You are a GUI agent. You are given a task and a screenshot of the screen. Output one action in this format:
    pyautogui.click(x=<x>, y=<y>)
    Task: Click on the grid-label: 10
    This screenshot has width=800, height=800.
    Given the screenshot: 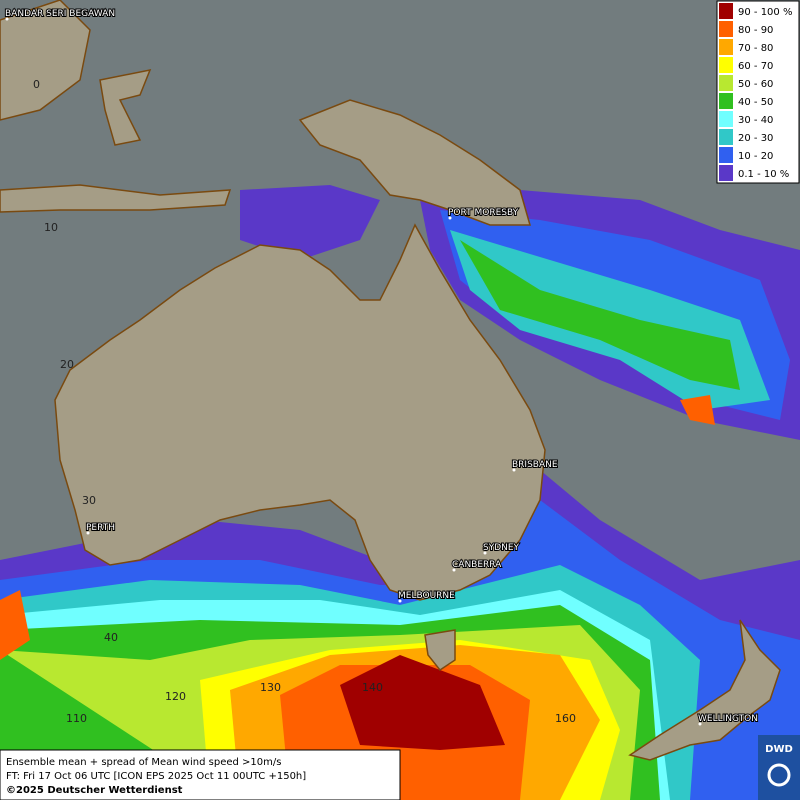 What is the action you would take?
    pyautogui.click(x=51, y=227)
    